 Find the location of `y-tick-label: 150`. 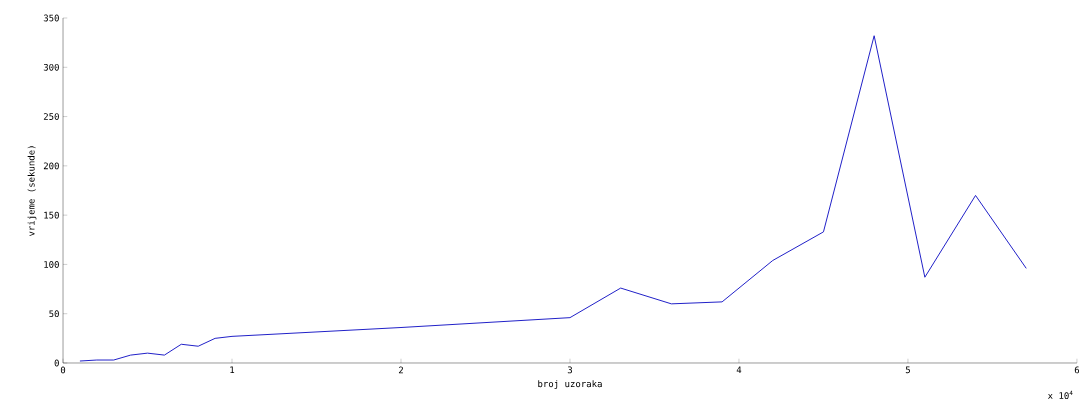

y-tick-label: 150 is located at coordinates (51, 215).